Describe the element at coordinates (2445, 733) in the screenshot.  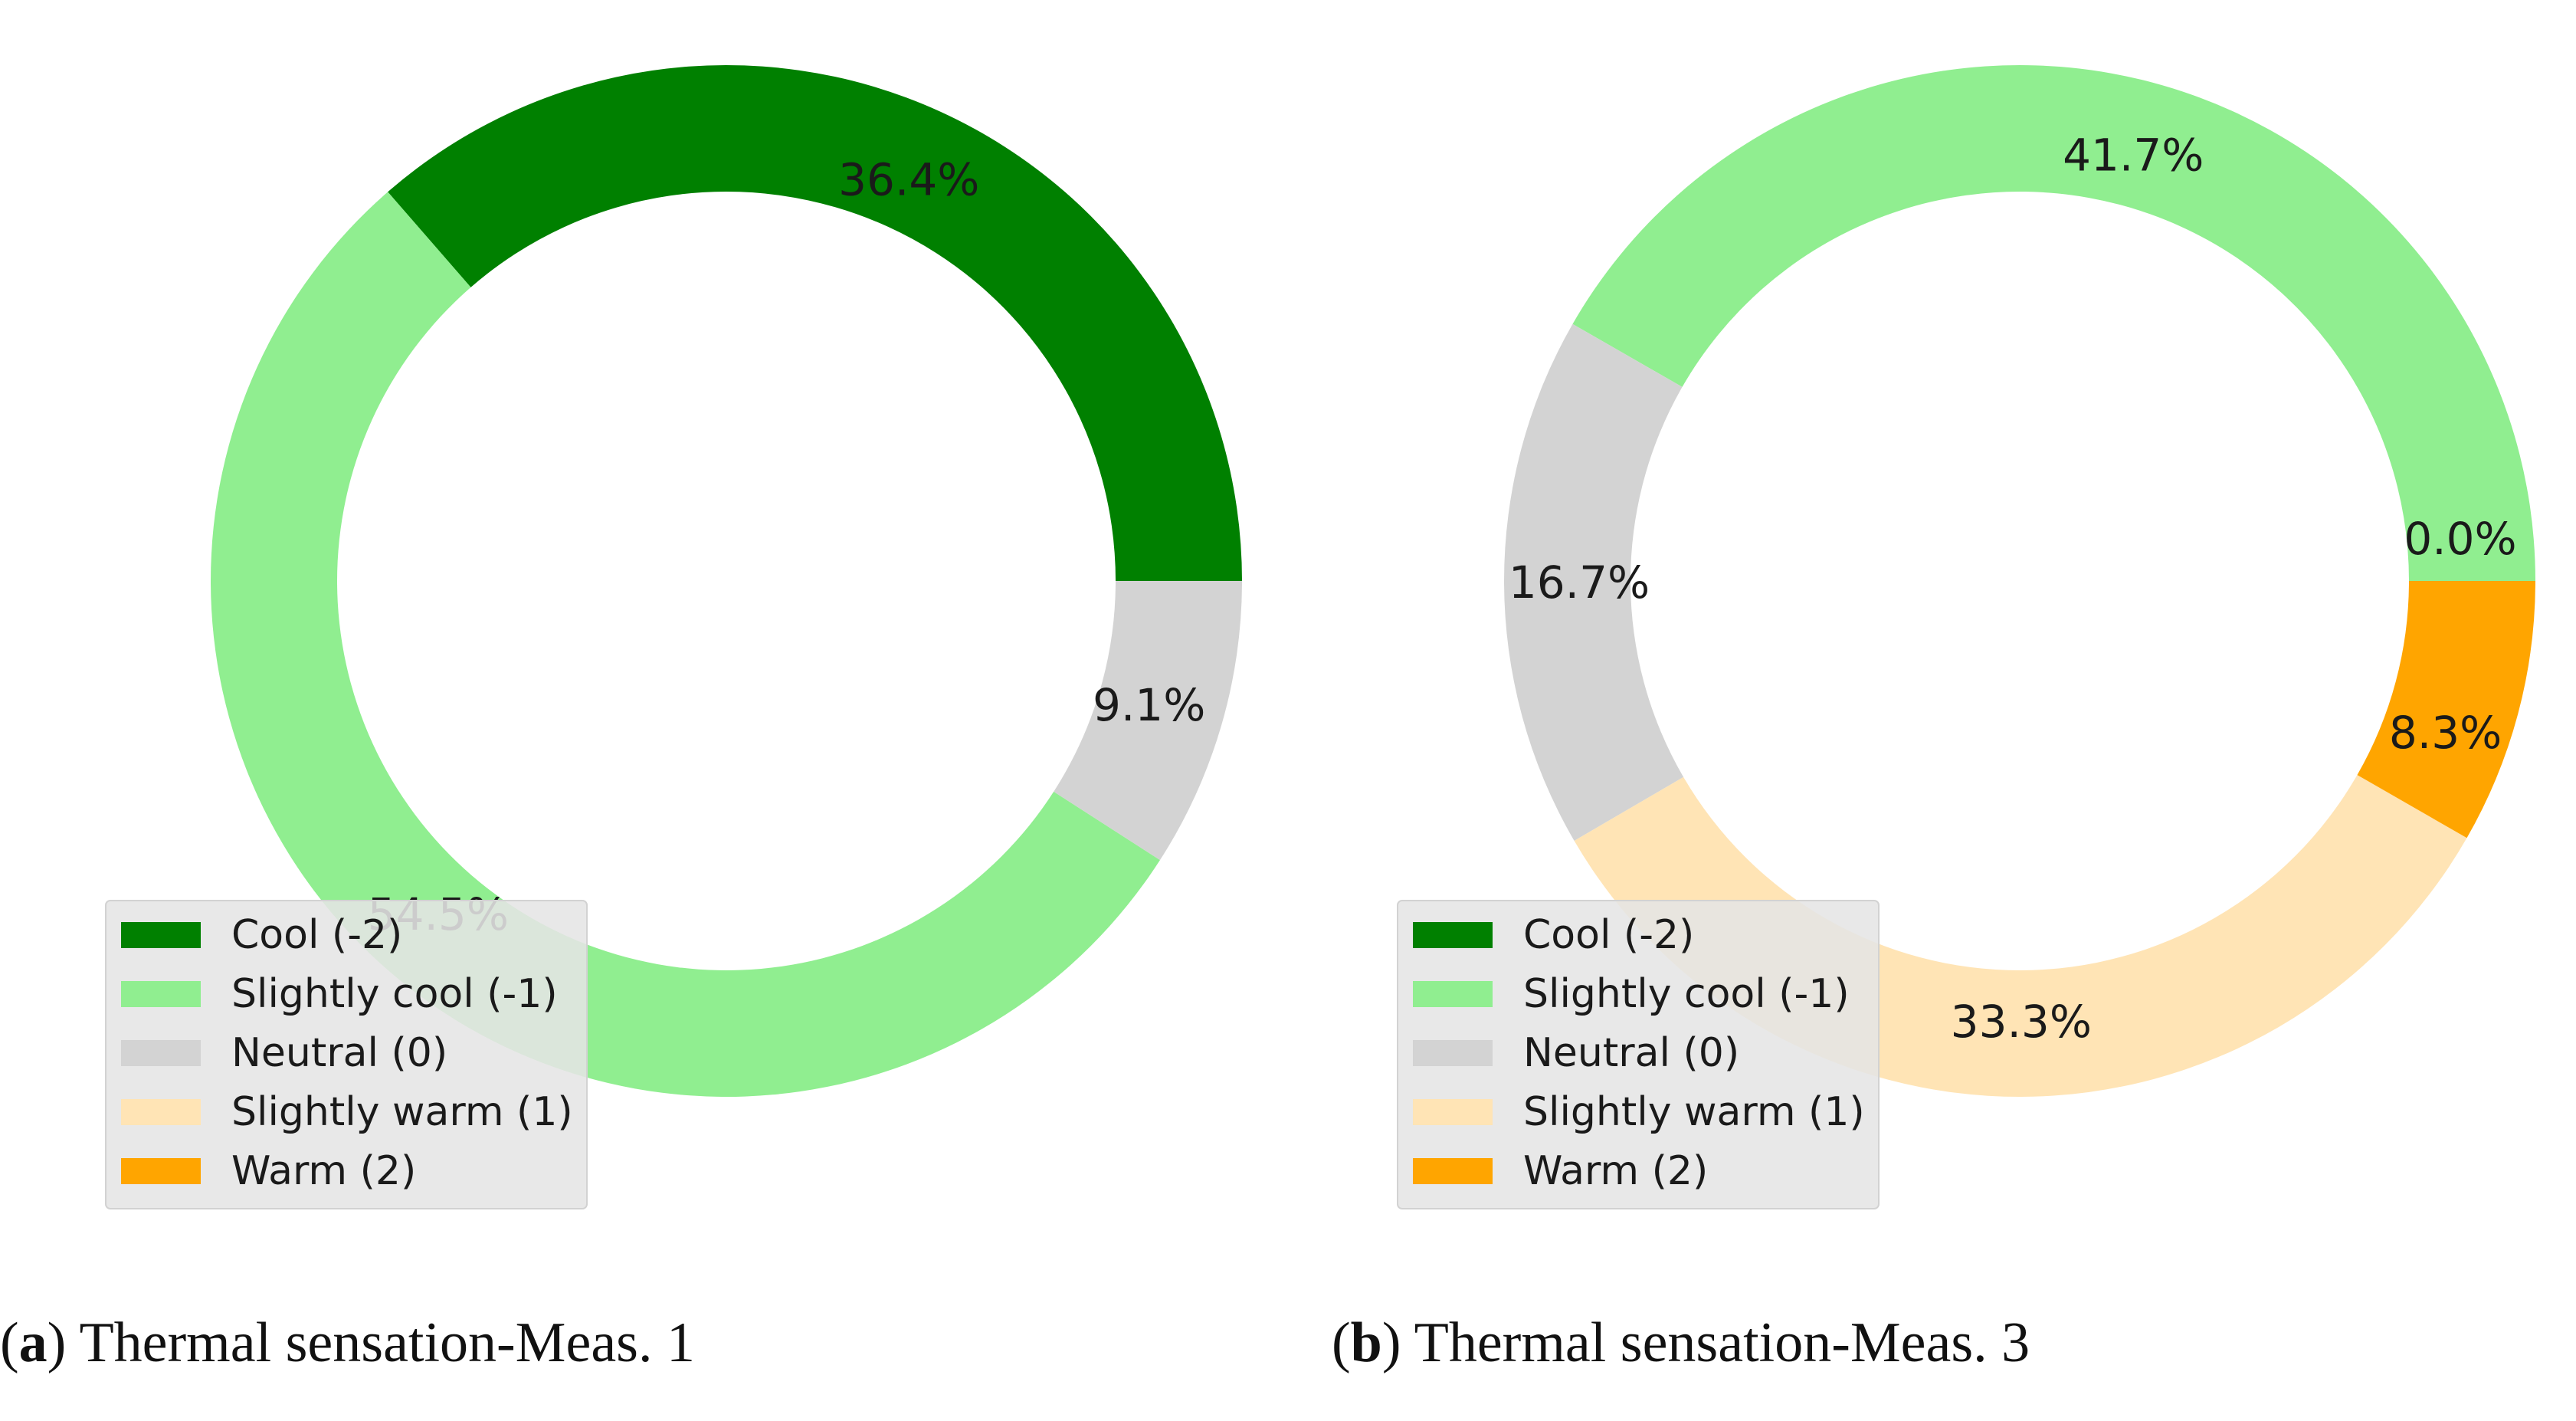
I see `slice-label-b-5: 8.3%` at that location.